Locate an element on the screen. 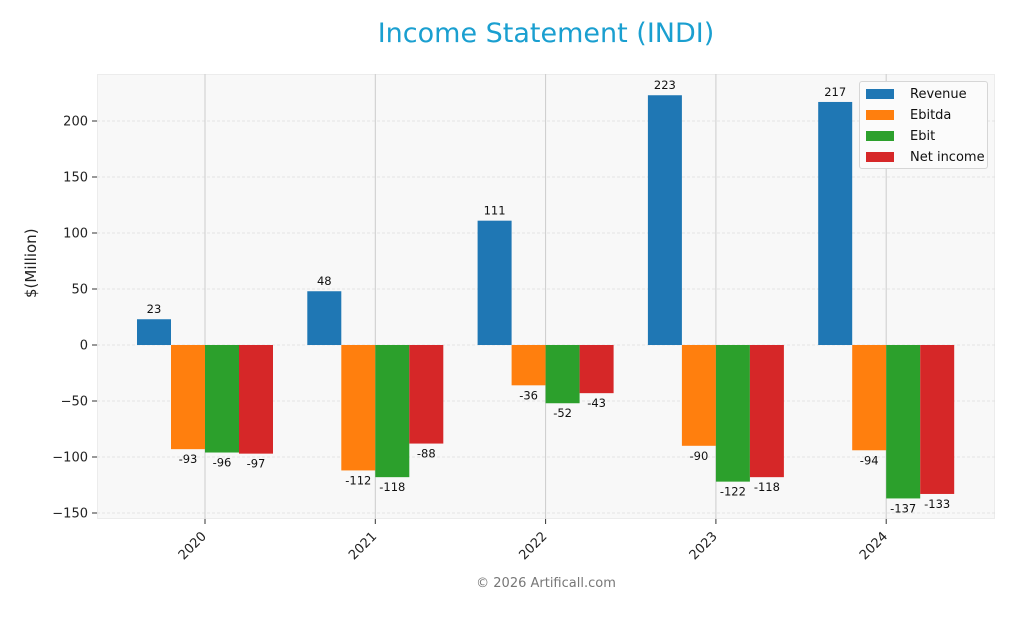  legend-label: Ebitda is located at coordinates (931, 115).